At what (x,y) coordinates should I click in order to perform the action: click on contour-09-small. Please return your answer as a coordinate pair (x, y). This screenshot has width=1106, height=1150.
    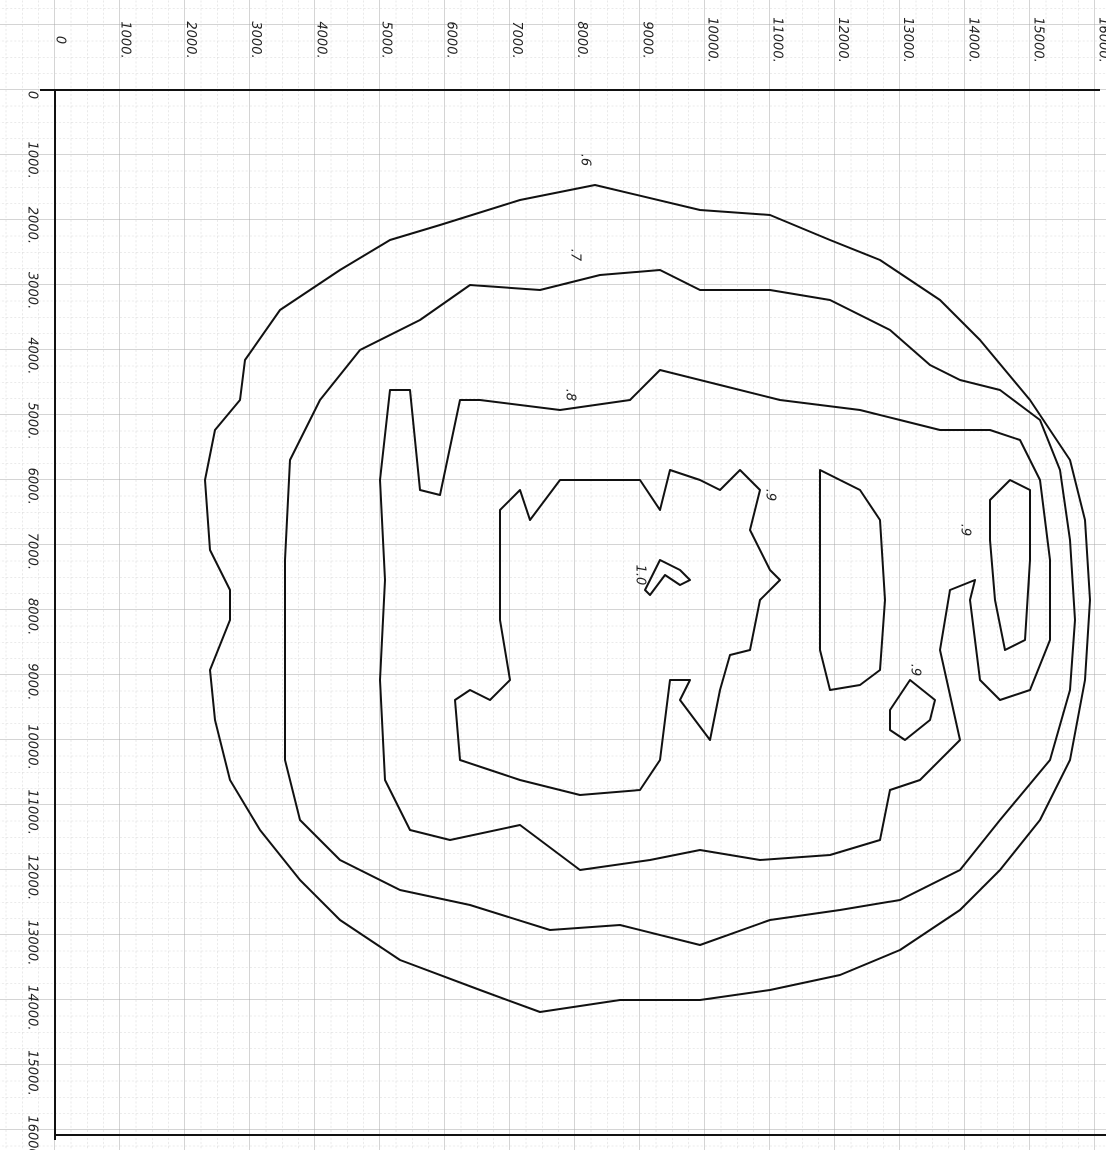
    Looking at the image, I should click on (912, 710).